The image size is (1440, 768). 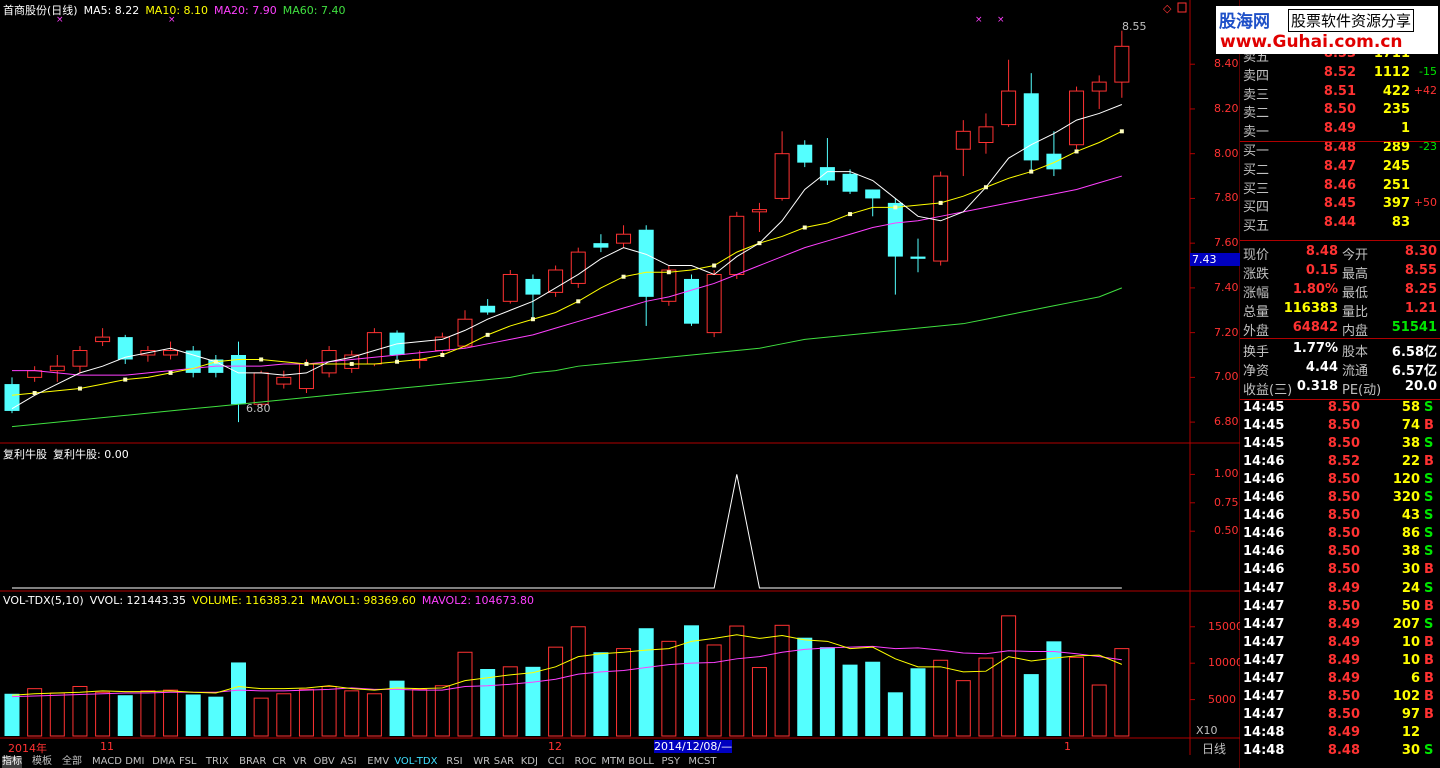 I want to click on tab-指标: 指标, so click(x=12, y=762).